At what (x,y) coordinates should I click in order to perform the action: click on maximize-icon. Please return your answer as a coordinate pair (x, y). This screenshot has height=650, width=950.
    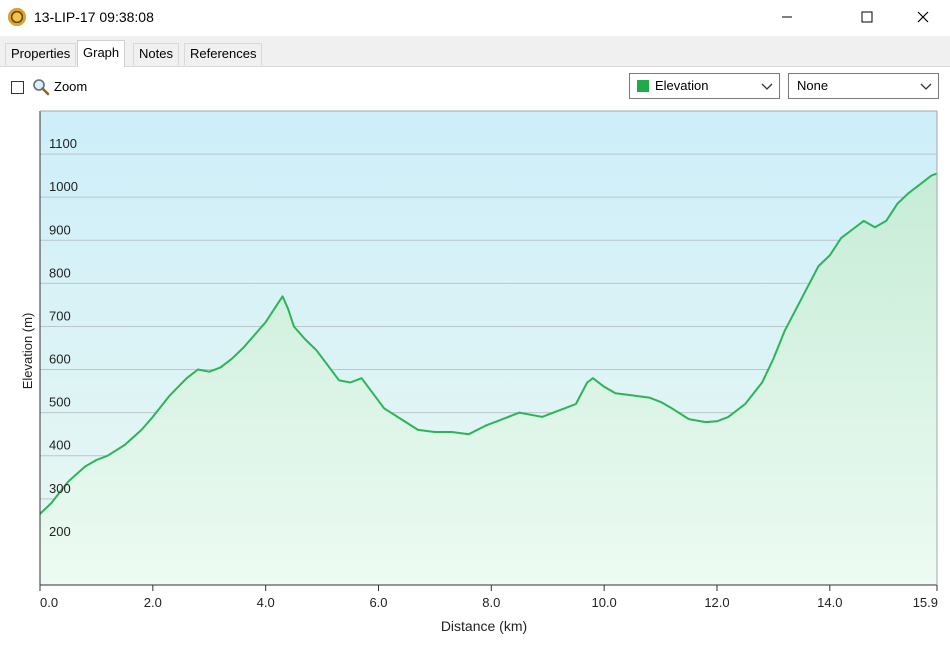
    Looking at the image, I should click on (867, 17).